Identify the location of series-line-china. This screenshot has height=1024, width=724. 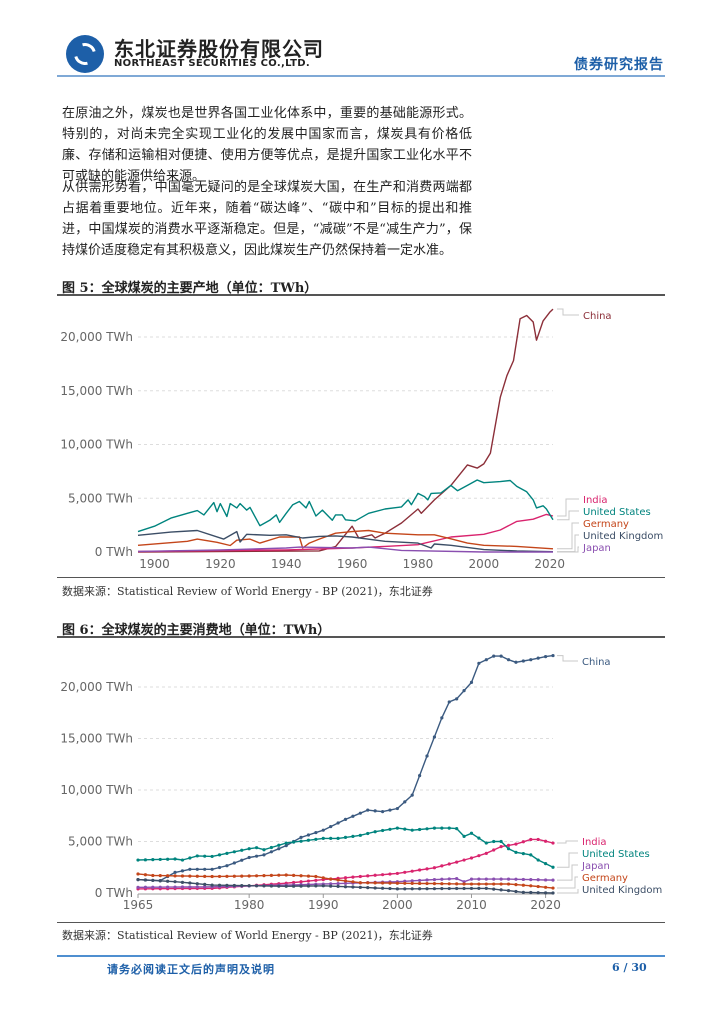
(345, 768).